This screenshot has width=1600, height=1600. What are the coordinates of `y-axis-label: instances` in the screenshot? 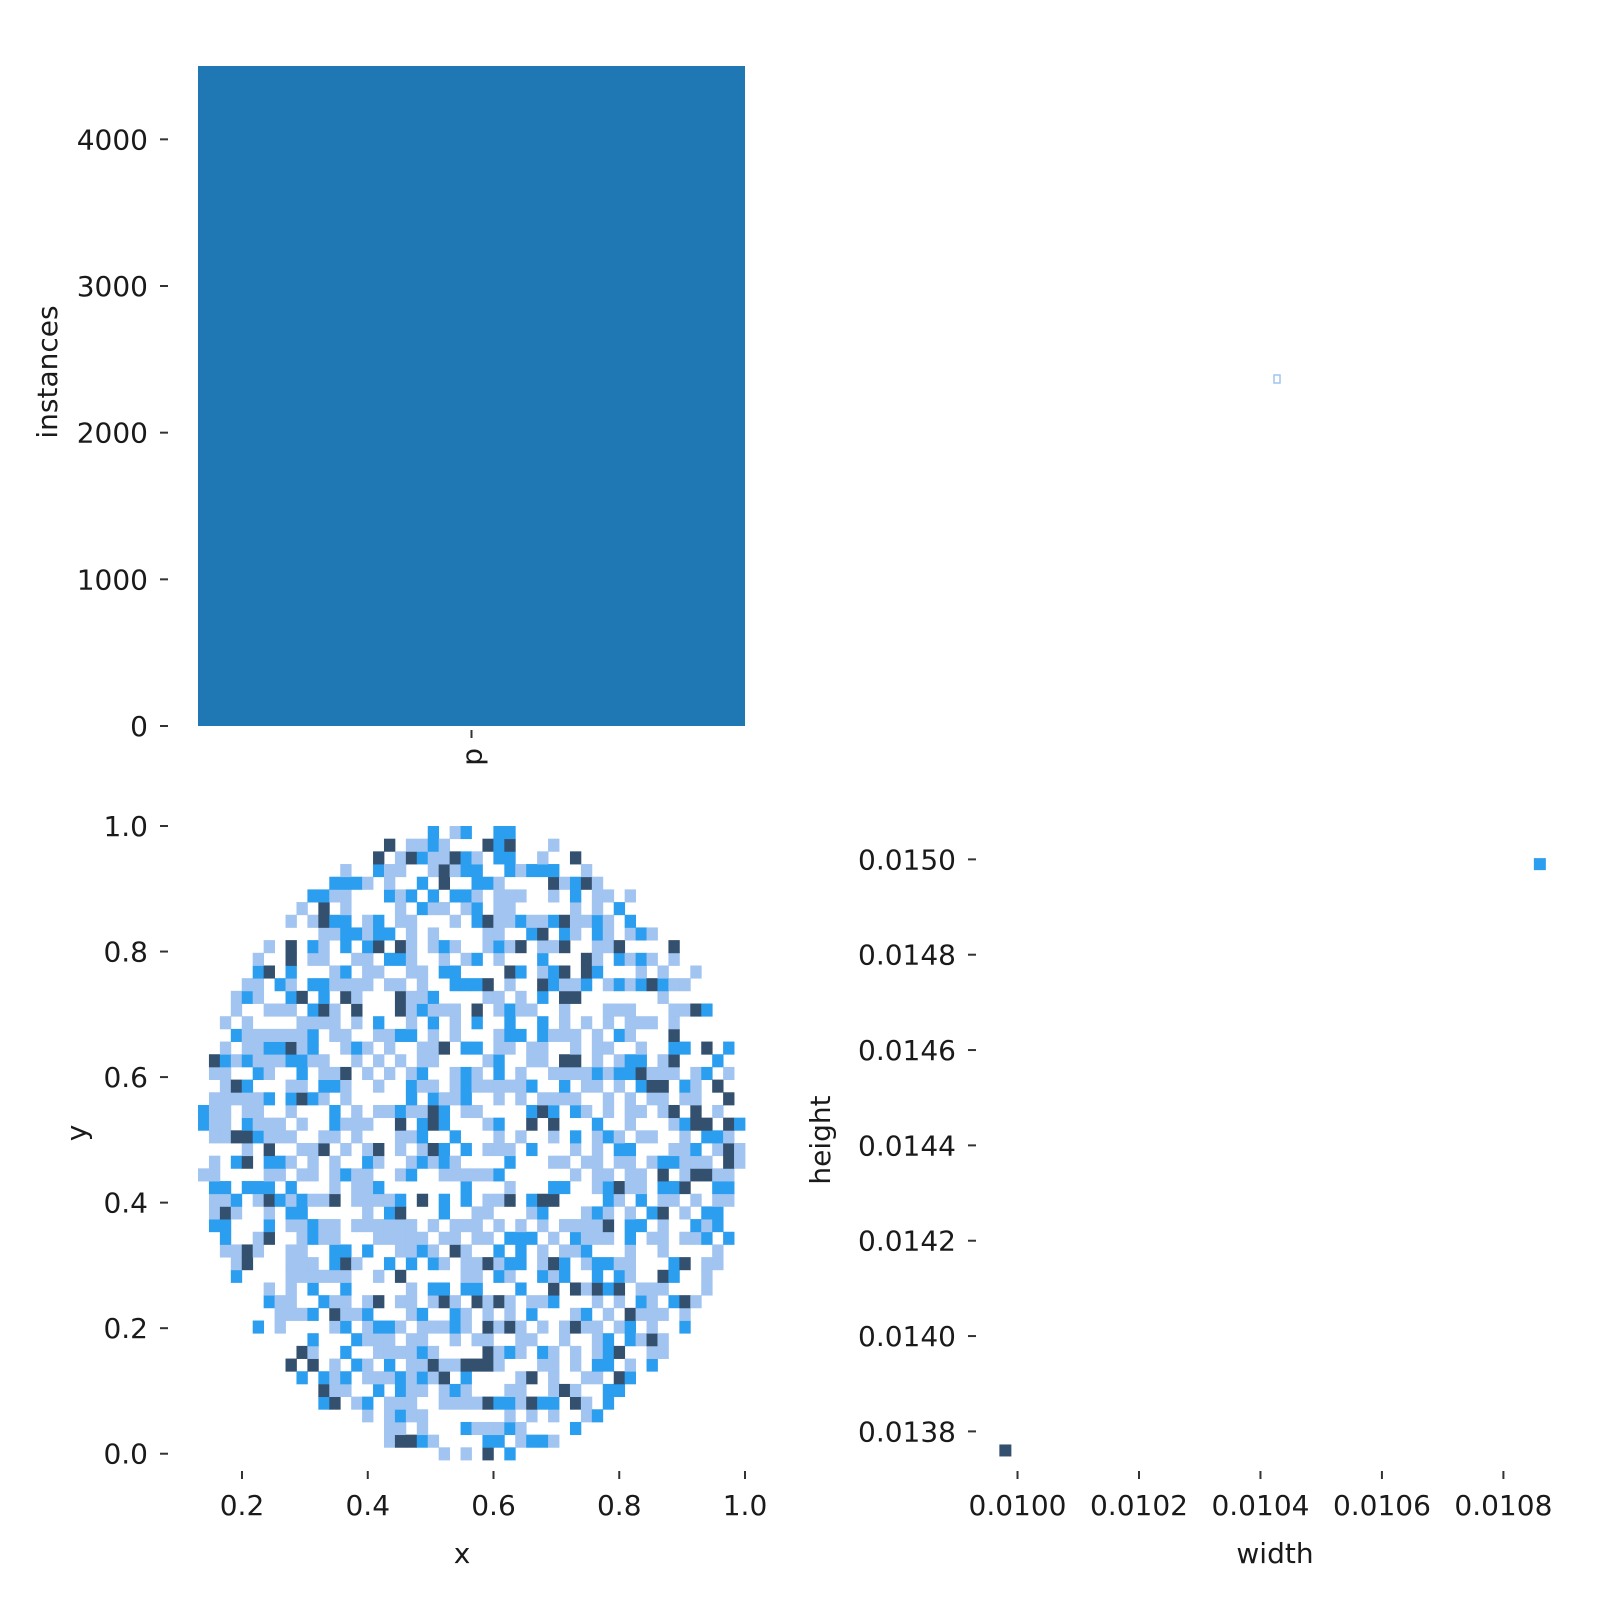 It's located at (47, 371).